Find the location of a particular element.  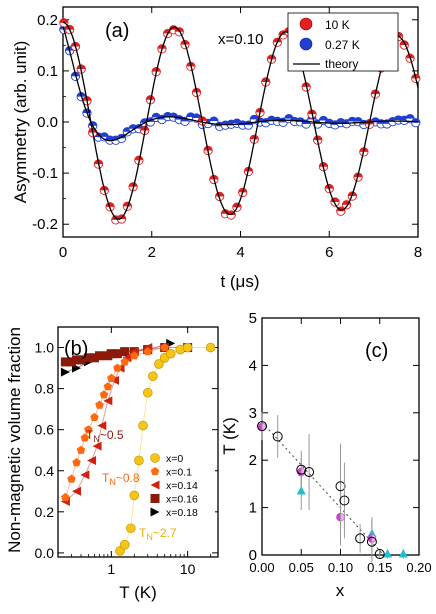

x-tick-label: 4 is located at coordinates (240, 252).